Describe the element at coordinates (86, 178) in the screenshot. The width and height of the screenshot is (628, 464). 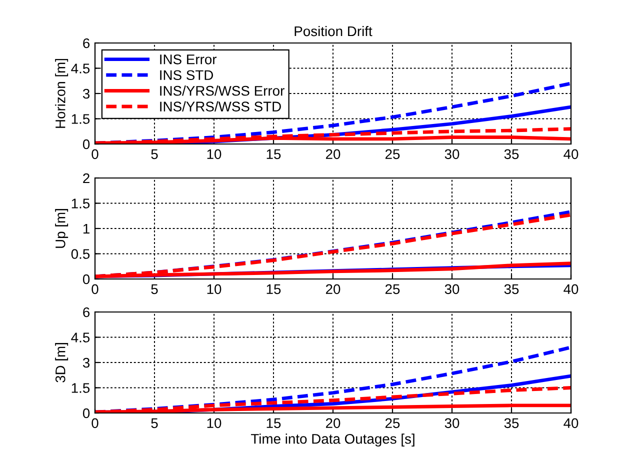
I see `y-tick-label: 2` at that location.